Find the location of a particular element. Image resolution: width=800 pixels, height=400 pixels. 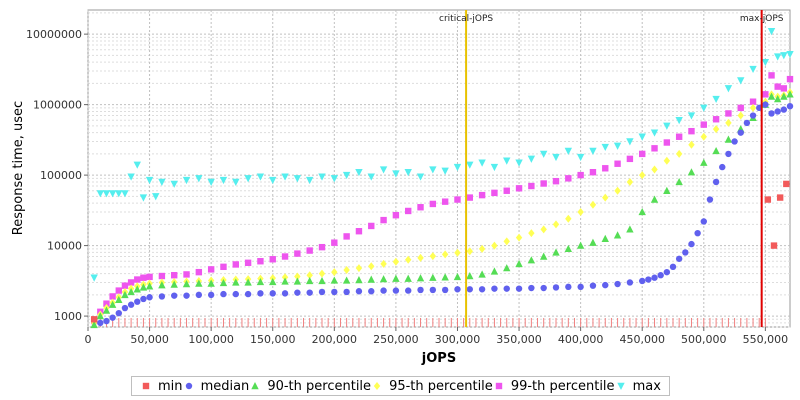

legend-item: 90-th percentile is located at coordinates (310, 386).